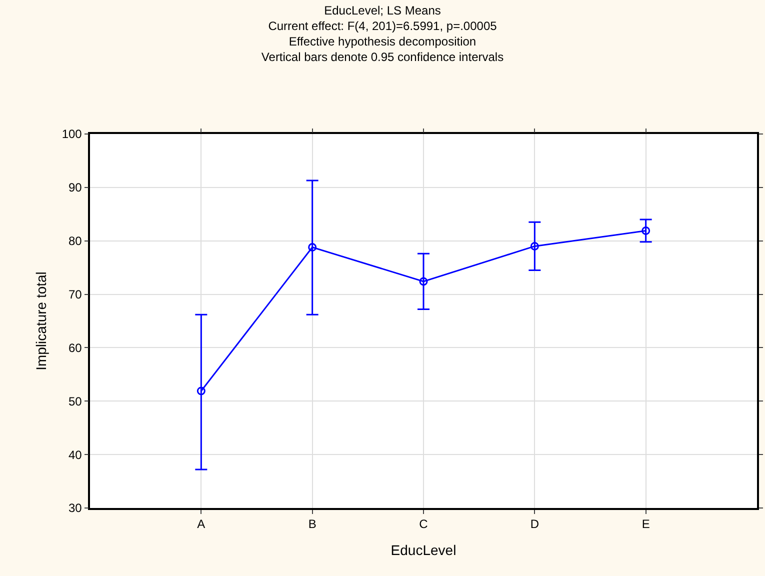 The width and height of the screenshot is (765, 576). Describe the element at coordinates (75, 508) in the screenshot. I see `y-tick-label: 30` at that location.